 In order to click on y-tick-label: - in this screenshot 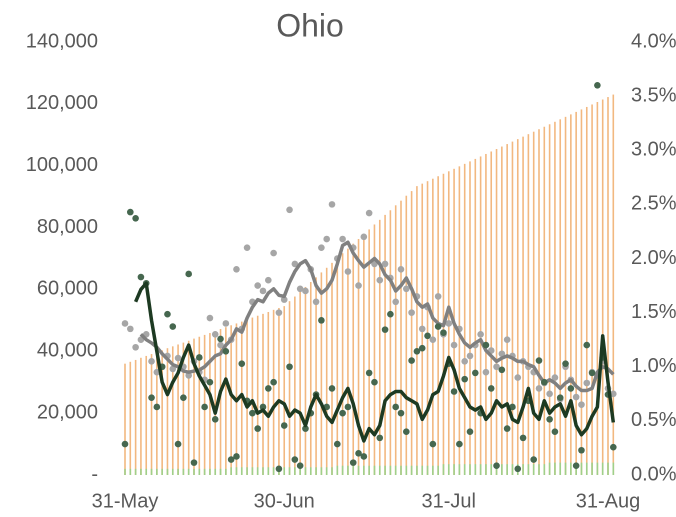, I will do `click(94, 474)`.